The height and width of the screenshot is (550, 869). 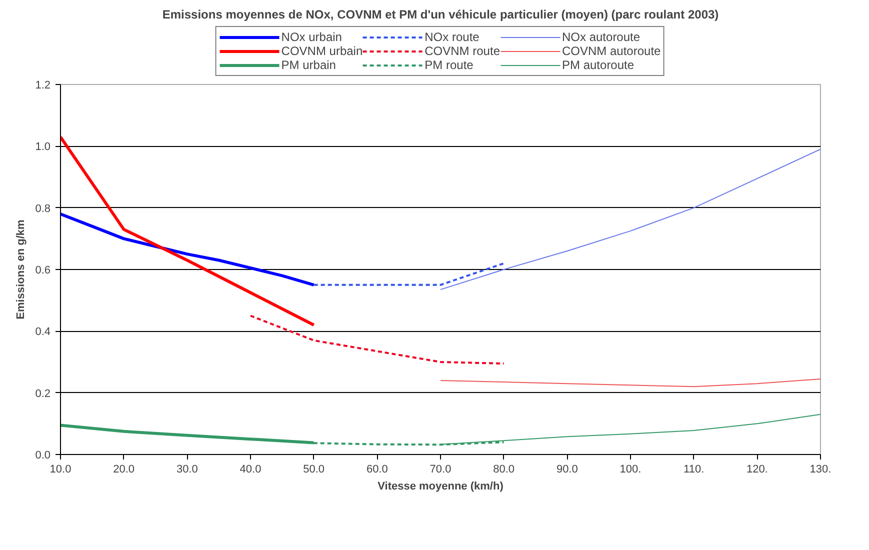 What do you see at coordinates (462, 51) in the screenshot?
I see `legend-label: COVNM route` at bounding box center [462, 51].